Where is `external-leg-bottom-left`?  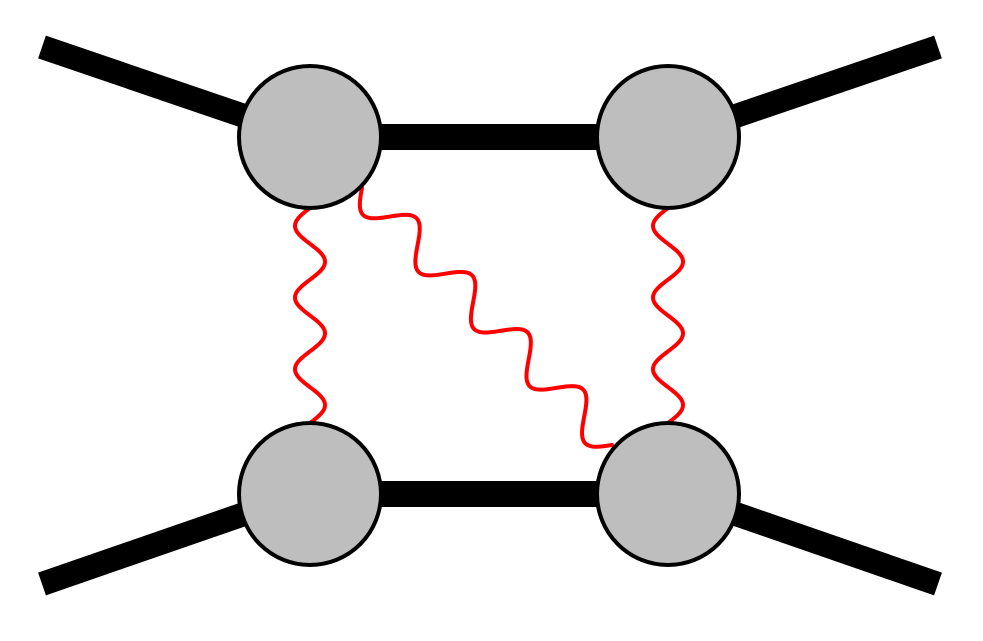
external-leg-bottom-left is located at coordinates (146, 548).